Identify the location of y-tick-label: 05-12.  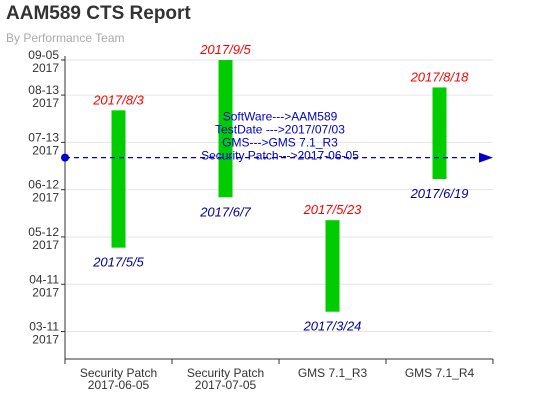
(43, 232).